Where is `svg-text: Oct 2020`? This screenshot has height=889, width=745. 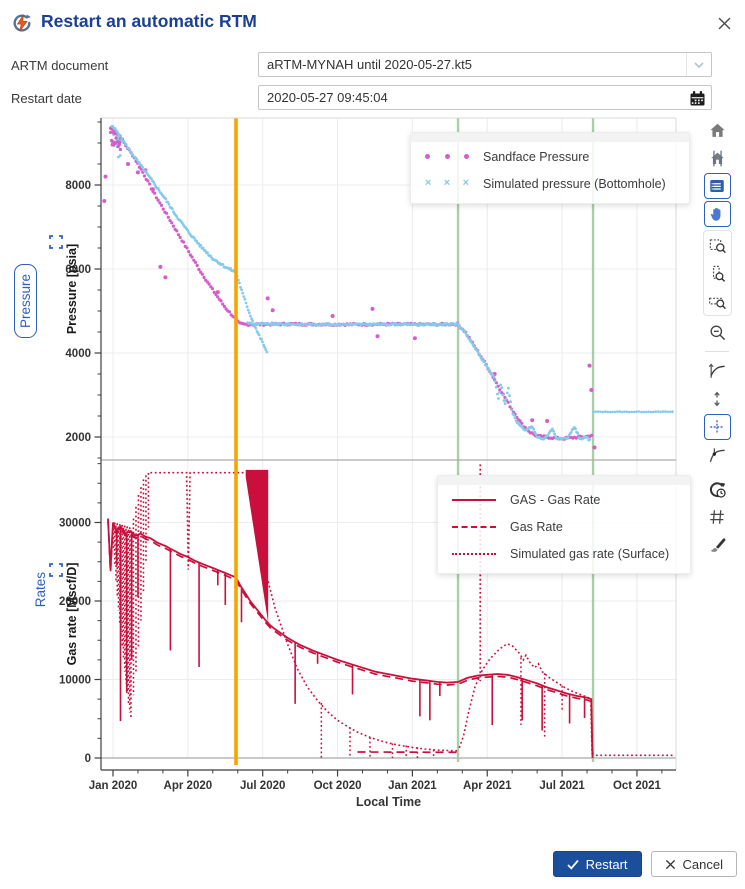 svg-text: Oct 2020 is located at coordinates (338, 786).